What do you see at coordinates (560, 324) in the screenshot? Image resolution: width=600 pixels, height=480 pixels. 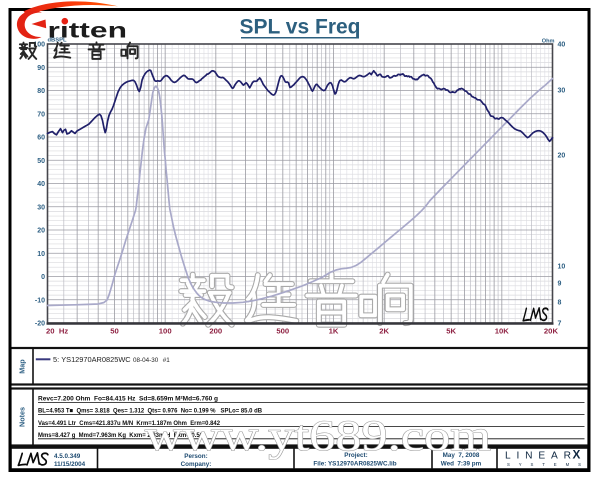 I see `svg-text: 7` at bounding box center [560, 324].